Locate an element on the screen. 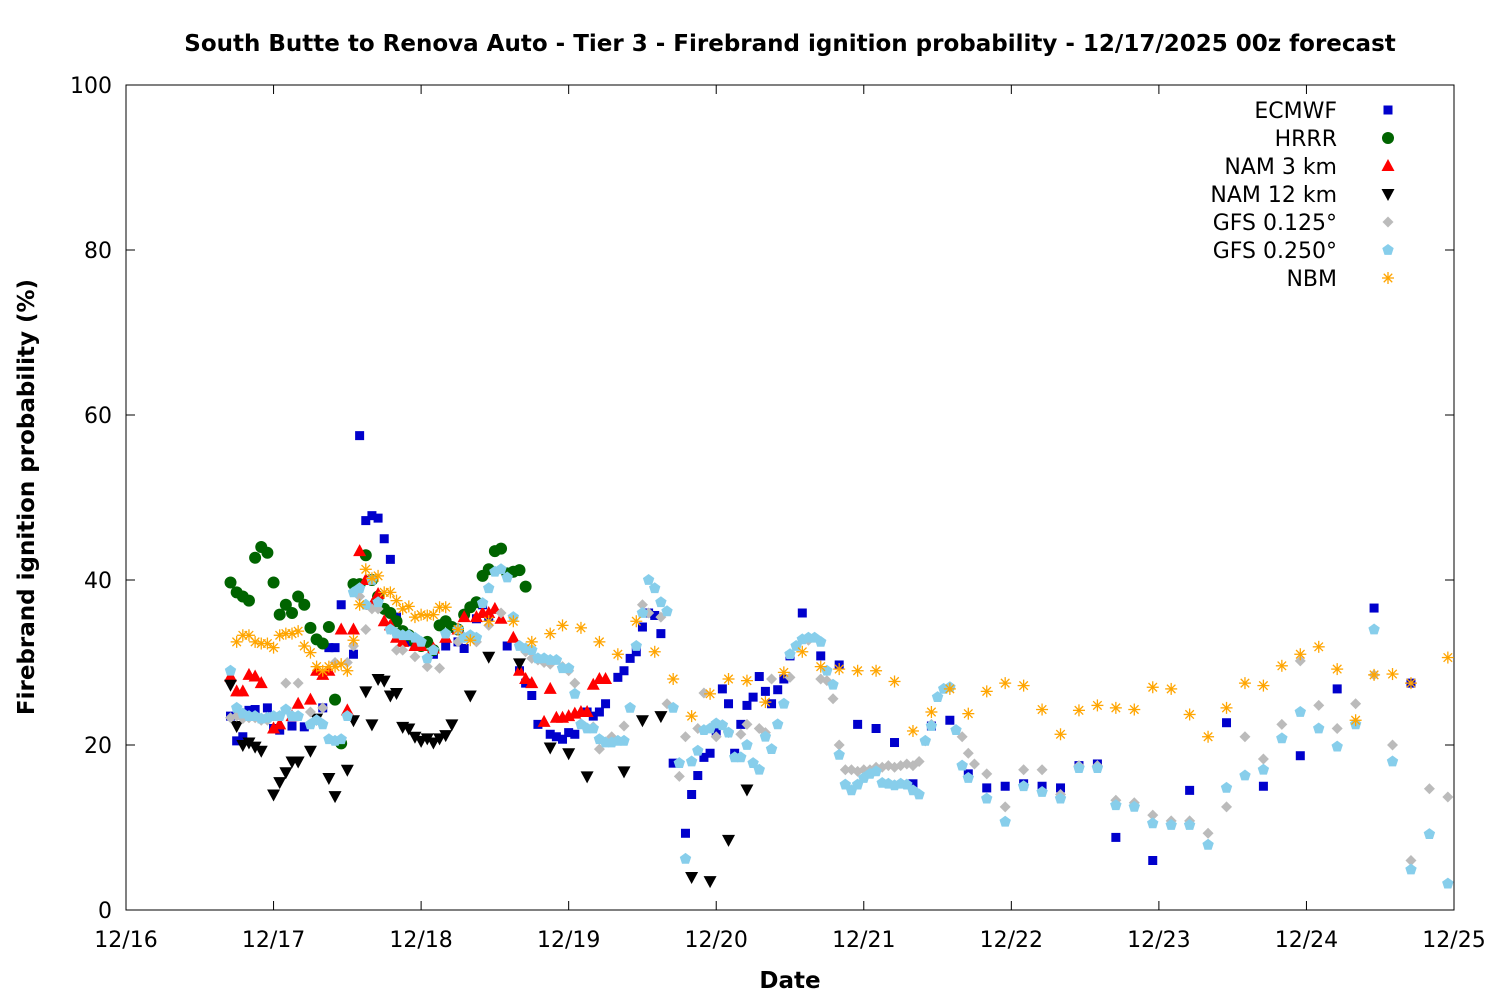  y-tick-label: 20 is located at coordinates (98, 746).